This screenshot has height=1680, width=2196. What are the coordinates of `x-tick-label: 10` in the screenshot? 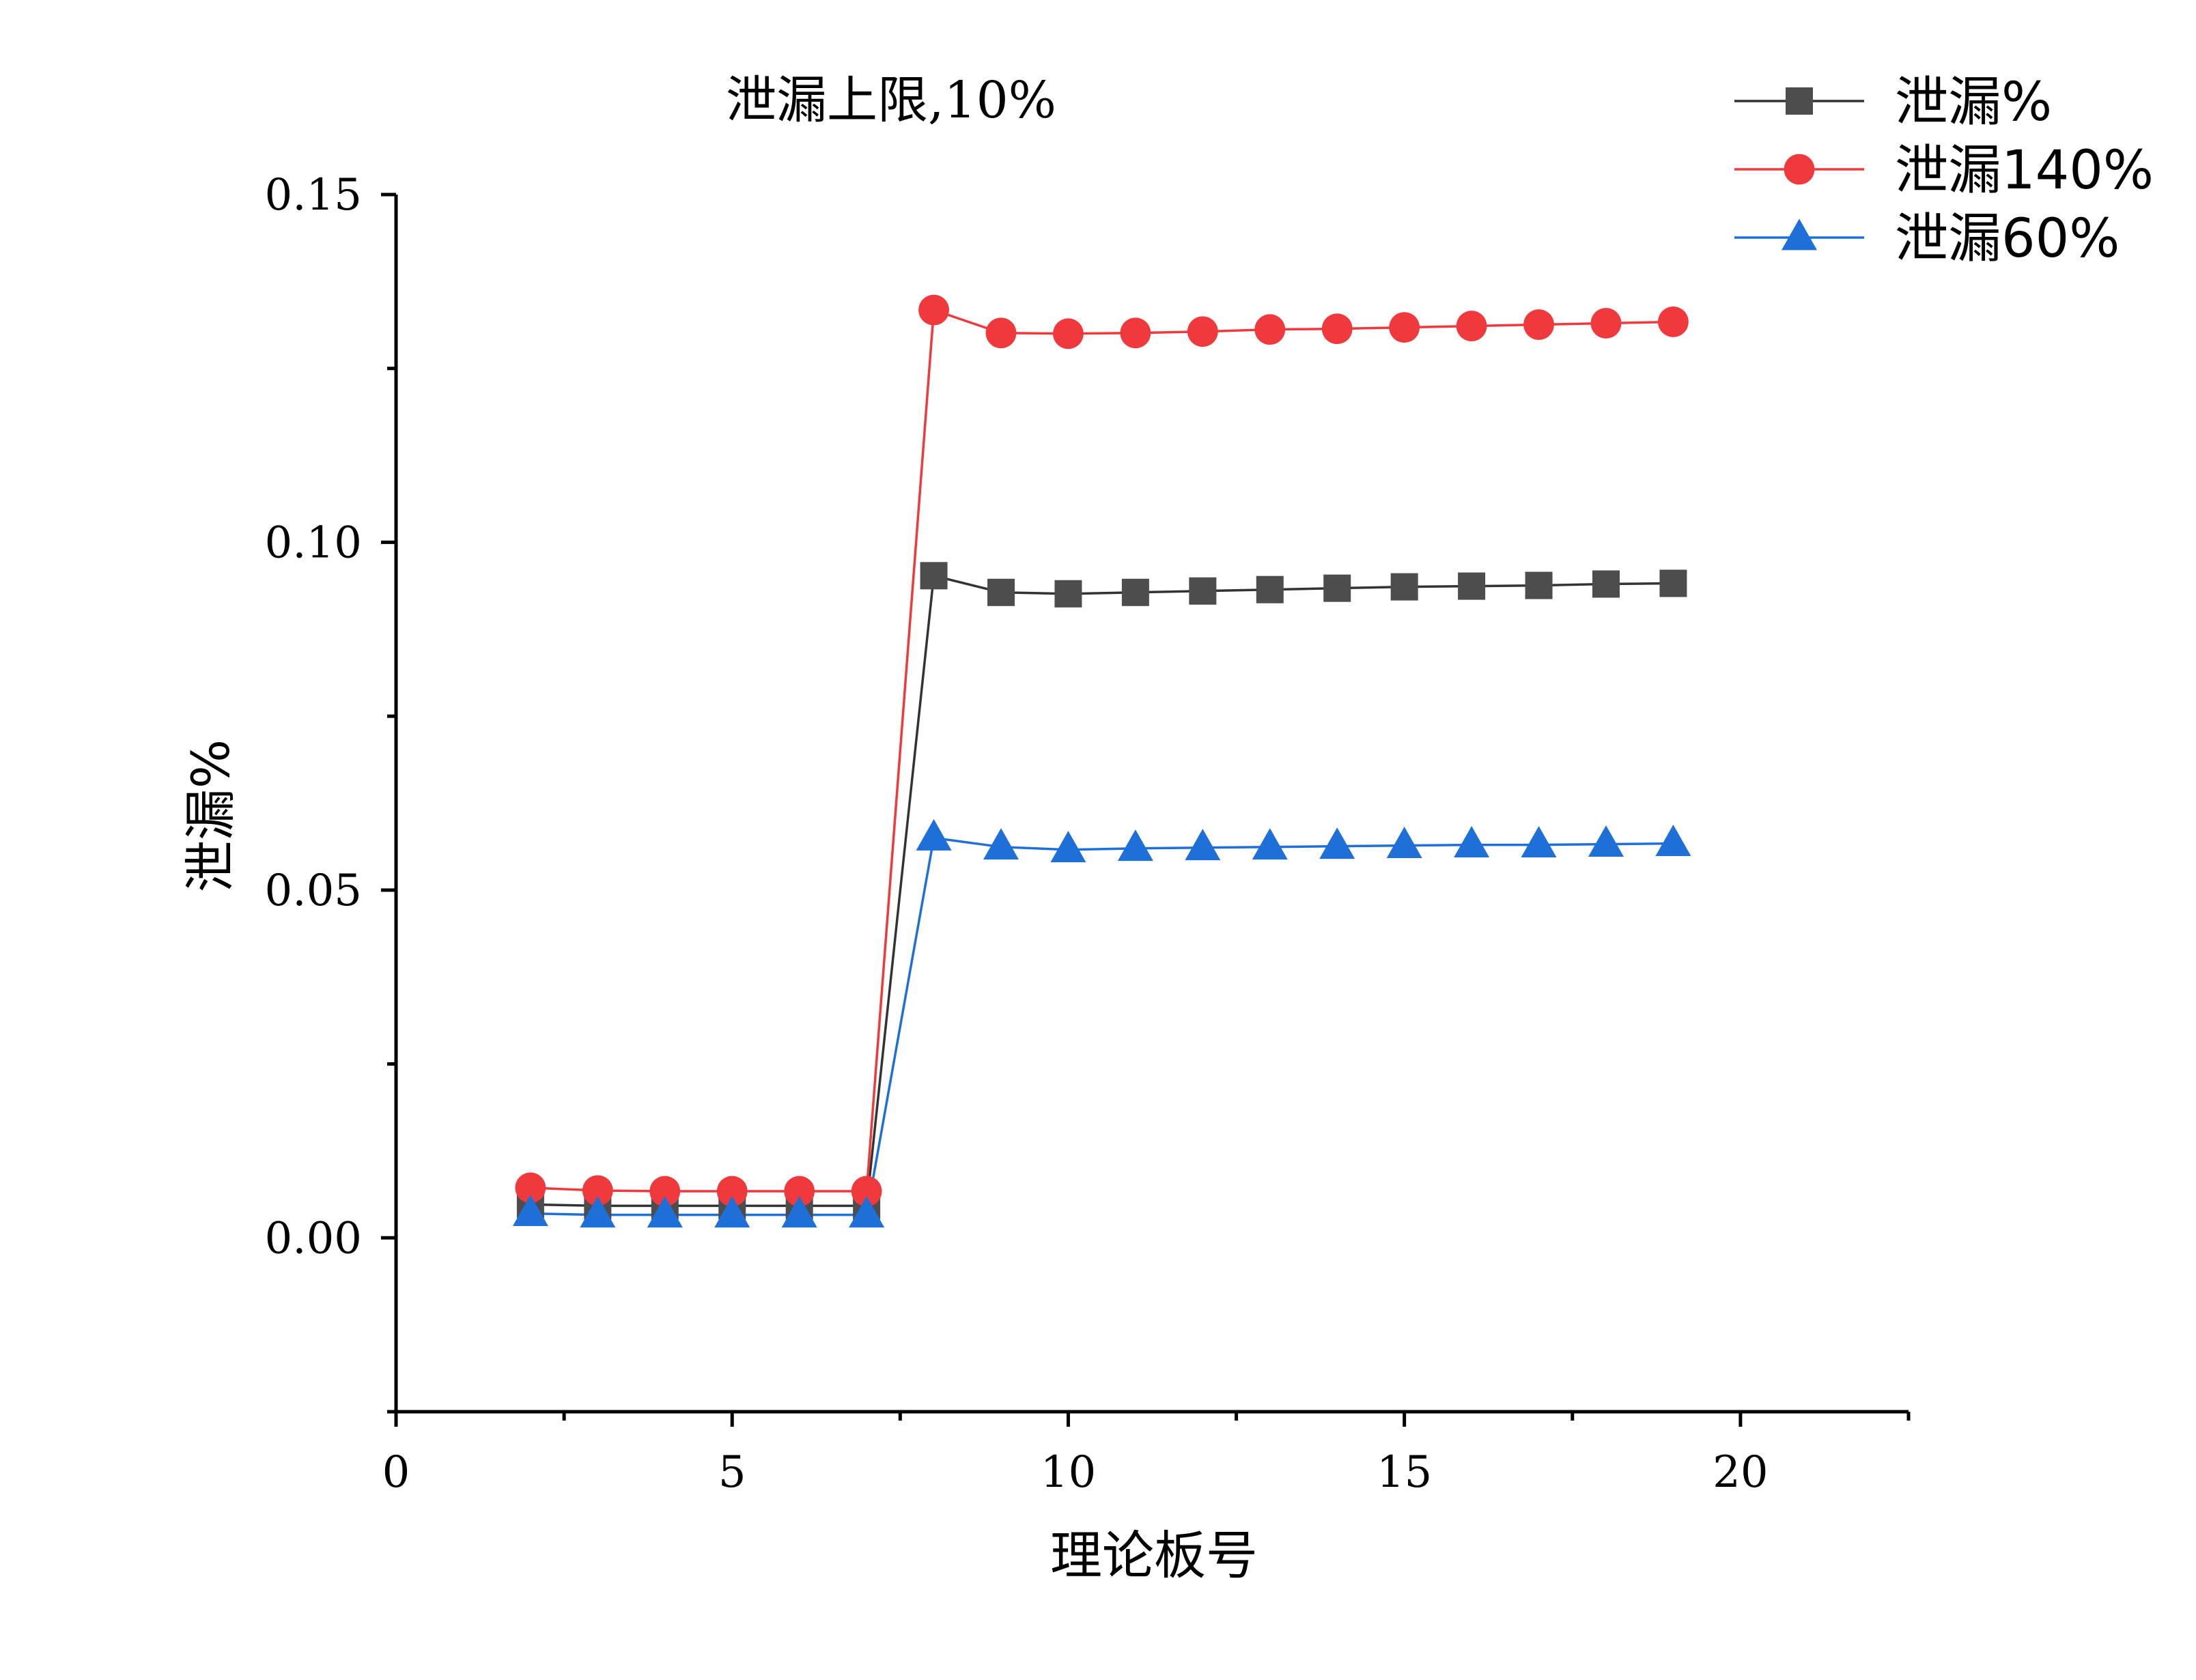 It's located at (1069, 1472).